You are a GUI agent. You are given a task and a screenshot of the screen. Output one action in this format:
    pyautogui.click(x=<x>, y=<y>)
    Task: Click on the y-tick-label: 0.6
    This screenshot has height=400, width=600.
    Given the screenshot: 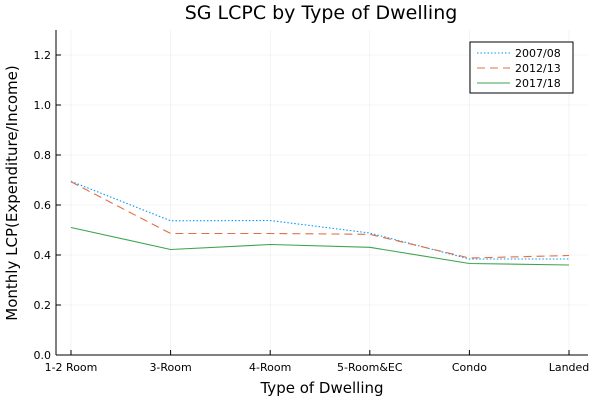 What is the action you would take?
    pyautogui.click(x=43, y=205)
    